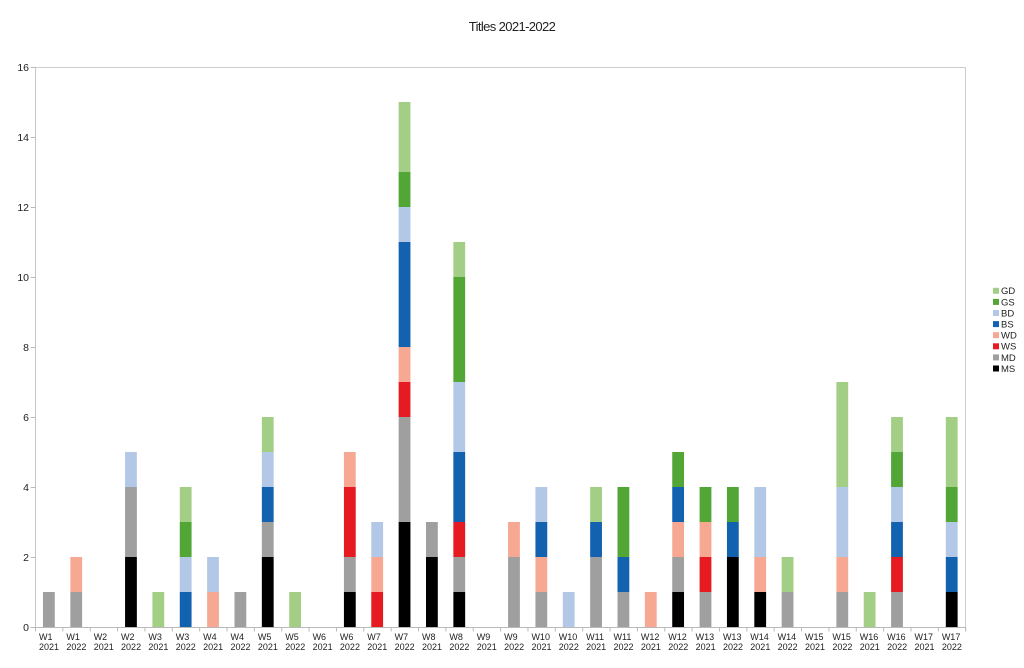 The image size is (1024, 668). I want to click on svg-text: BD, so click(1007, 313).